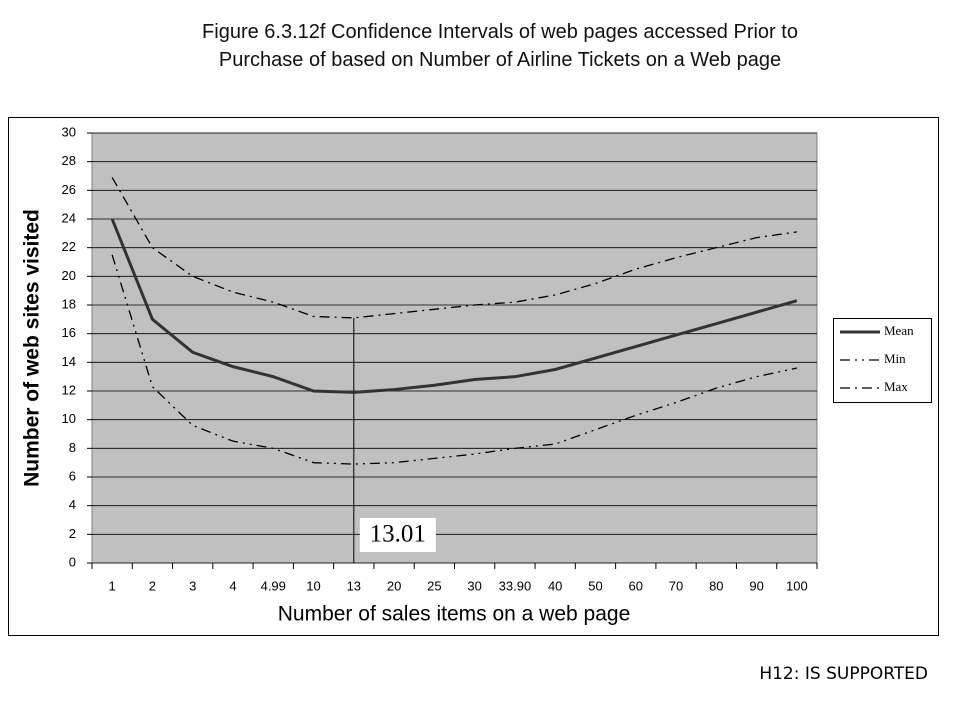 The image size is (960, 720). I want to click on y-tick-label: 14, so click(69, 361).